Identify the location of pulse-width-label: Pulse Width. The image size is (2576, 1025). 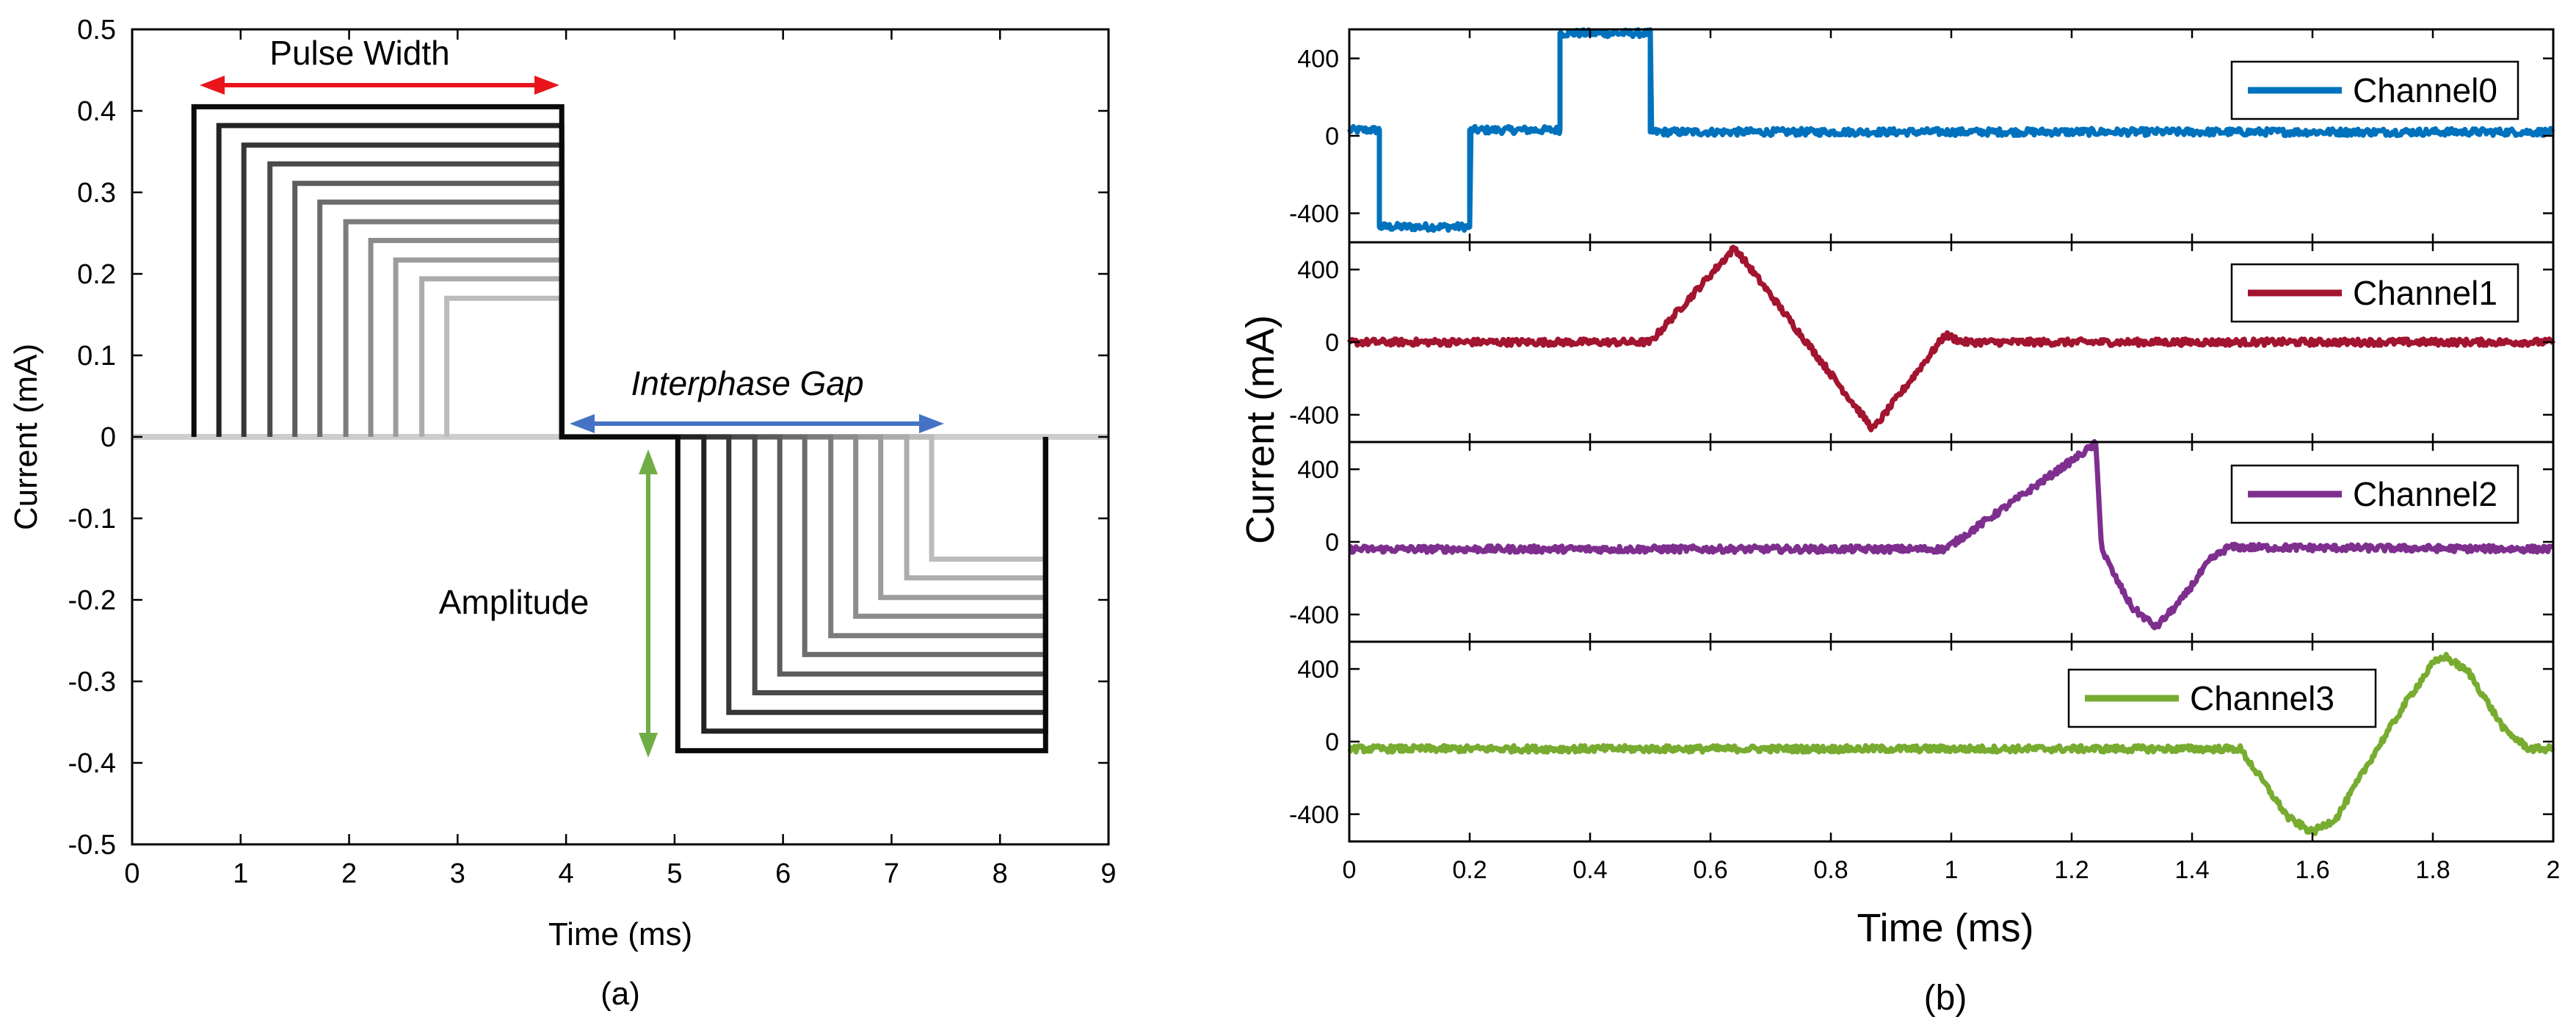
(359, 53).